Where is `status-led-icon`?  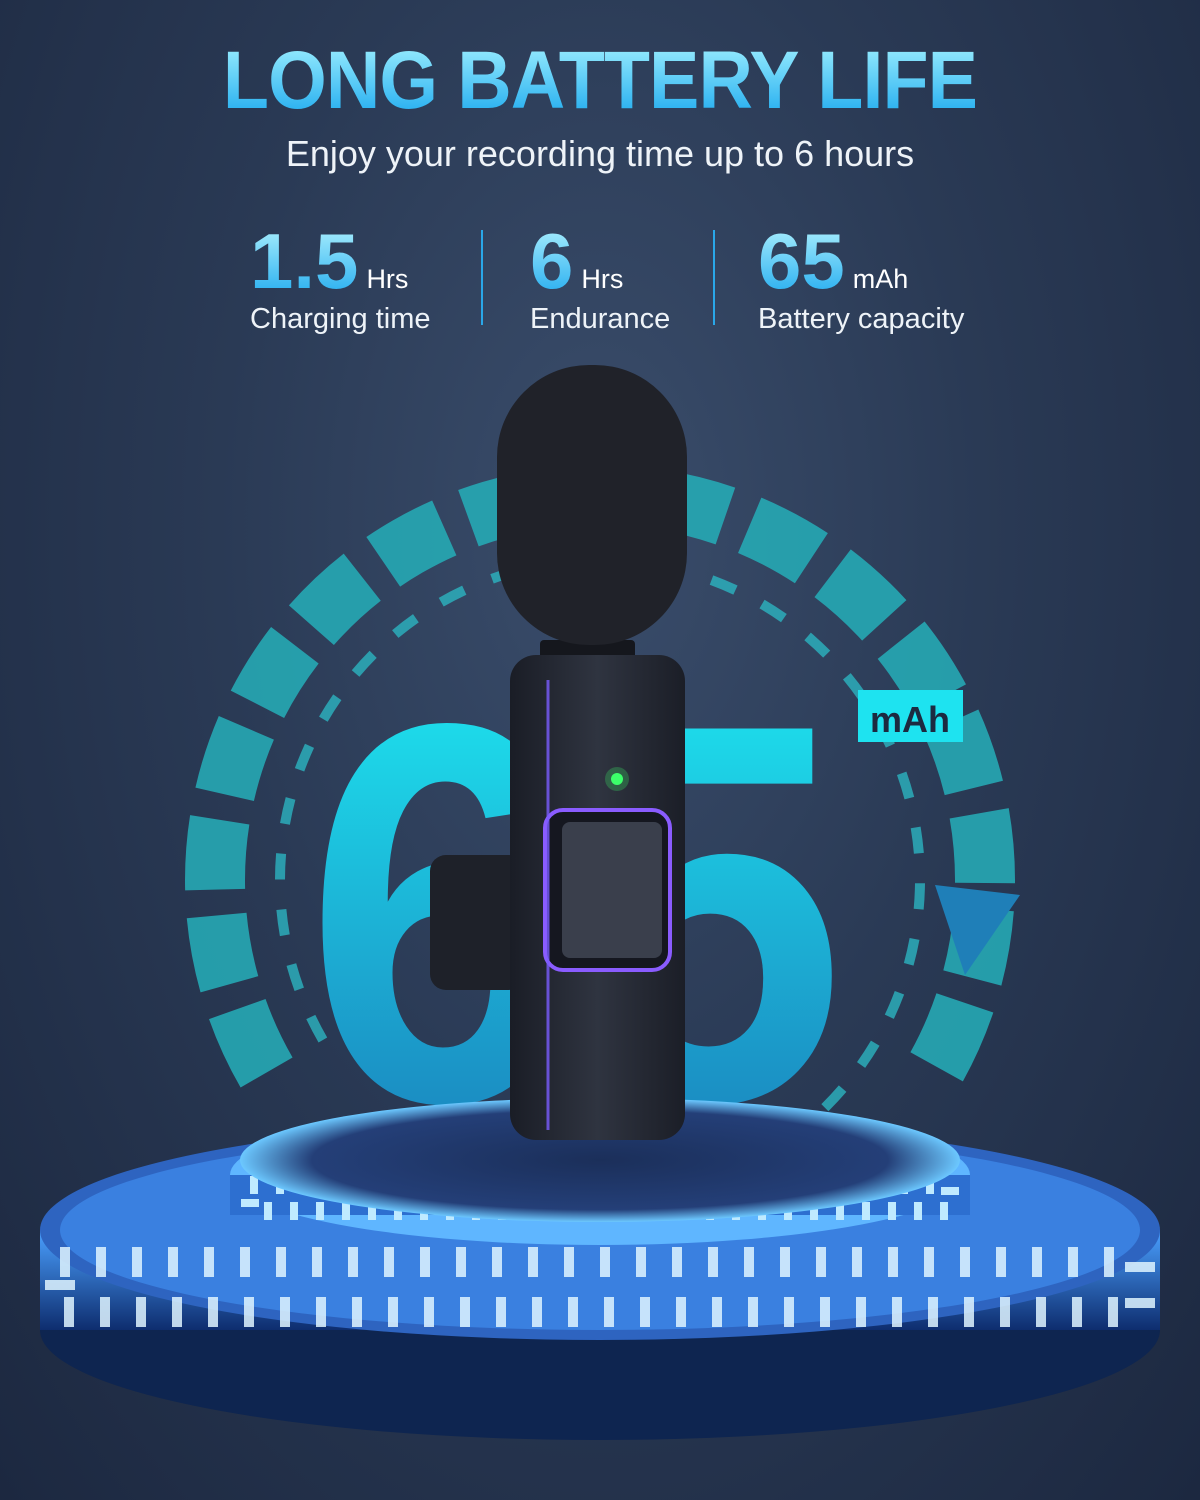
status-led-icon is located at coordinates (617, 779).